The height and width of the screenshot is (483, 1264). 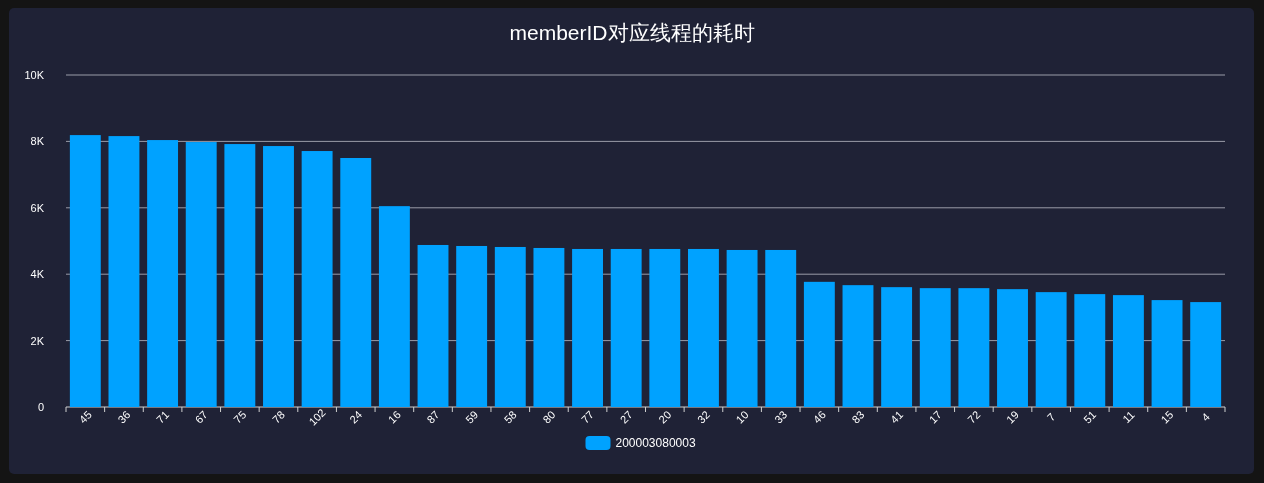 What do you see at coordinates (85, 417) in the screenshot?
I see `x-tick-label: 45` at bounding box center [85, 417].